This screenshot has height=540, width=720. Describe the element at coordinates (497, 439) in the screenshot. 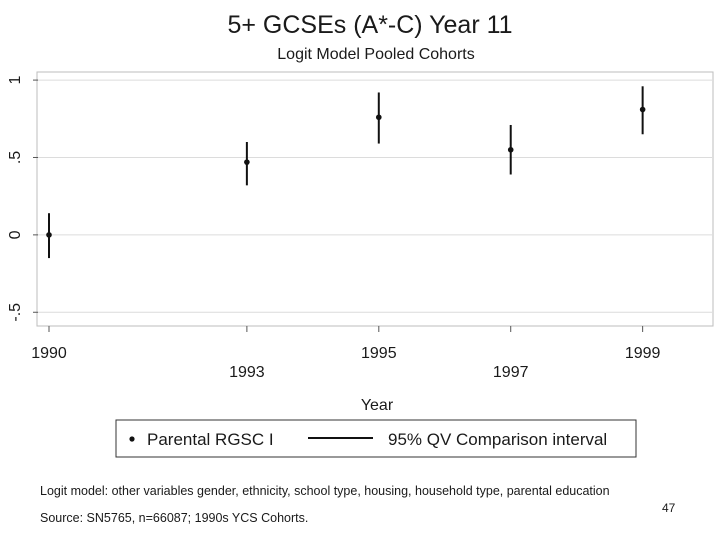

I see `legend-label-interval: 95% QV Comparison interval` at that location.